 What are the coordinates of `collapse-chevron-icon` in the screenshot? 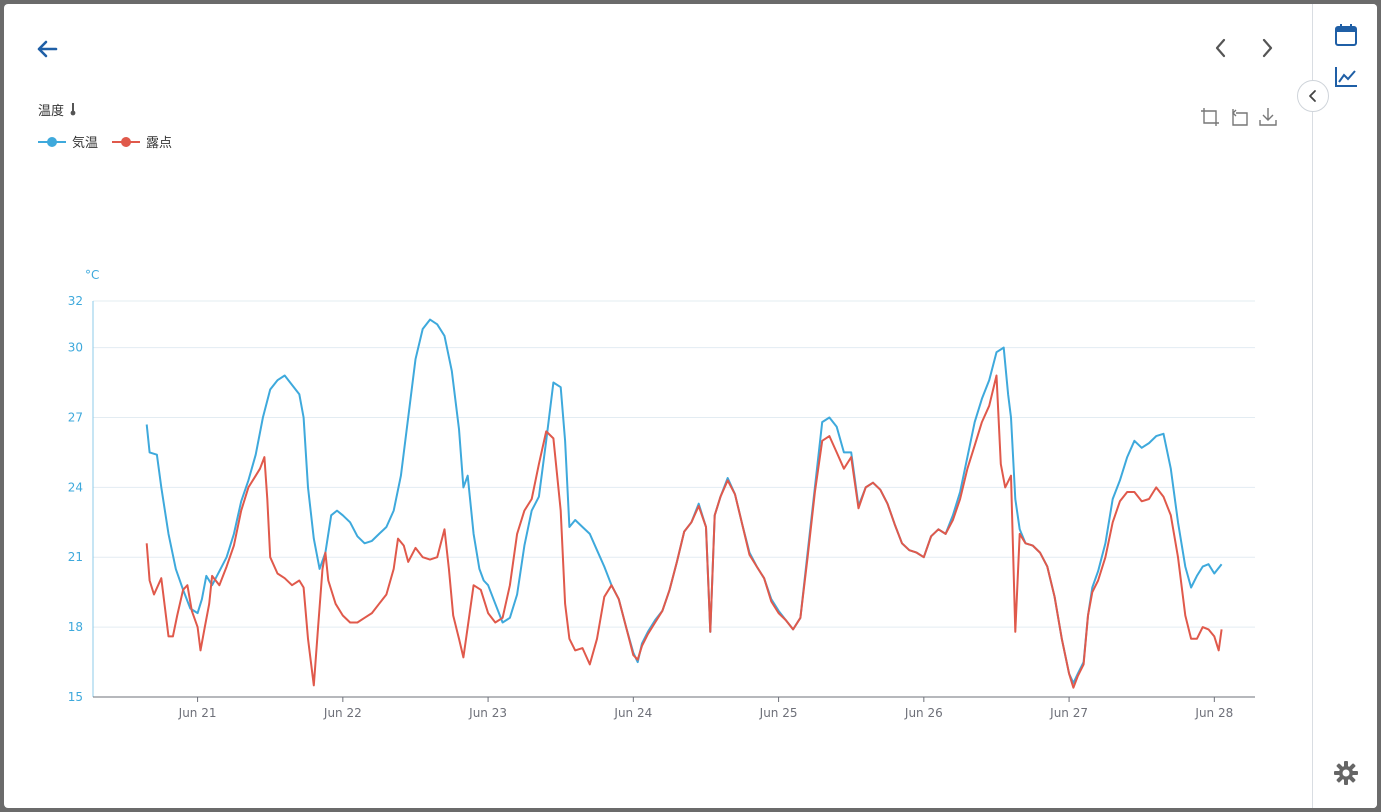 It's located at (1312, 96).